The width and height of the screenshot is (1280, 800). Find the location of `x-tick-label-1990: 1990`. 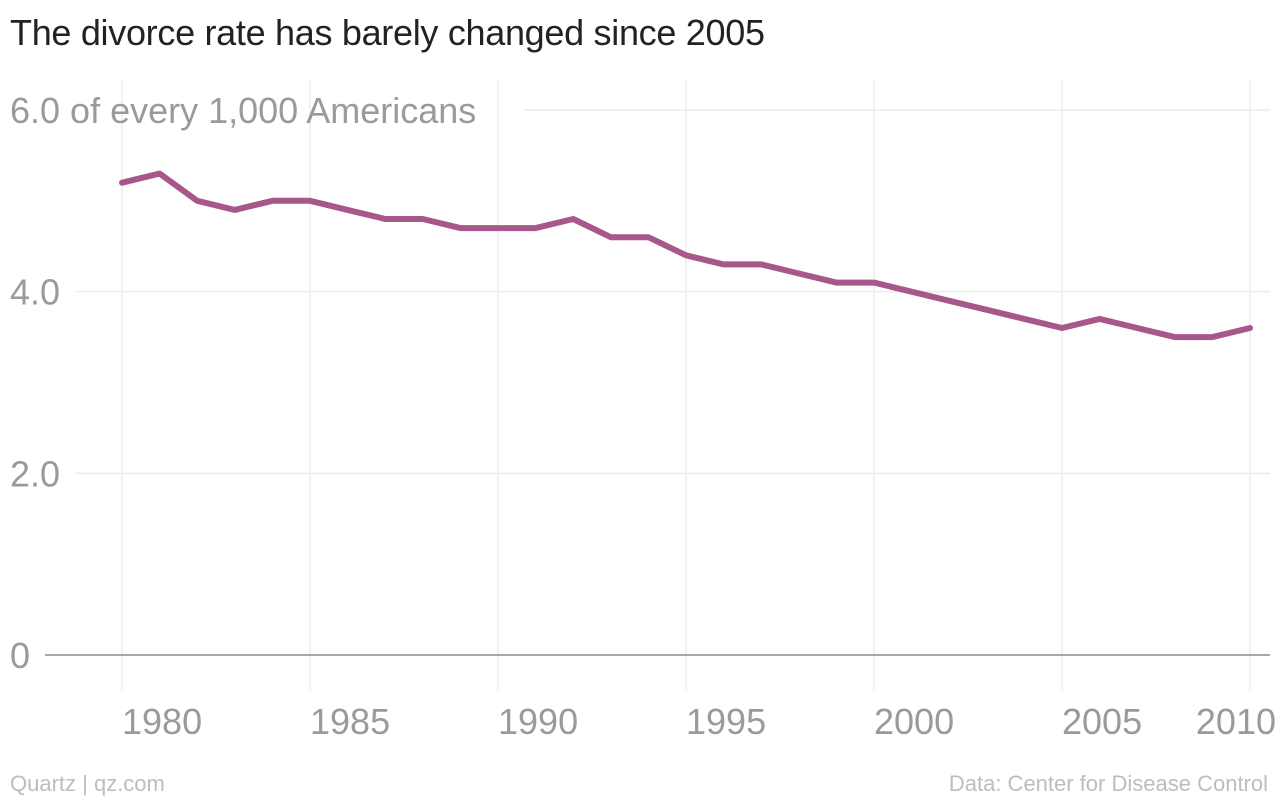

x-tick-label-1990: 1990 is located at coordinates (538, 721).